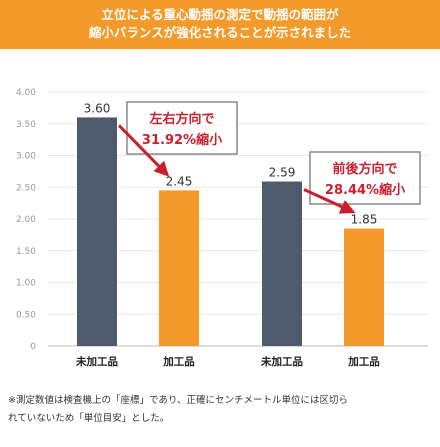 This screenshot has width=440, height=447. What do you see at coordinates (182, 140) in the screenshot?
I see `callout-text-line-2: 31.92%縮小` at bounding box center [182, 140].